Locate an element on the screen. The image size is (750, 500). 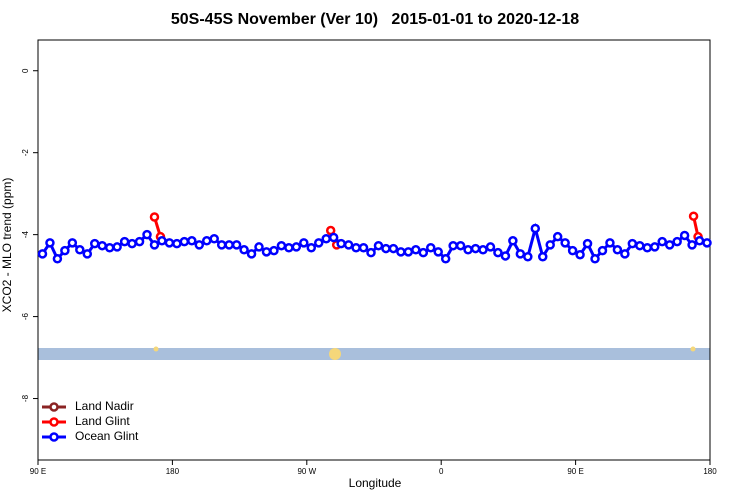
y-axis-label: XCO2 - MLO trend (ppm) is located at coordinates (7, 245).